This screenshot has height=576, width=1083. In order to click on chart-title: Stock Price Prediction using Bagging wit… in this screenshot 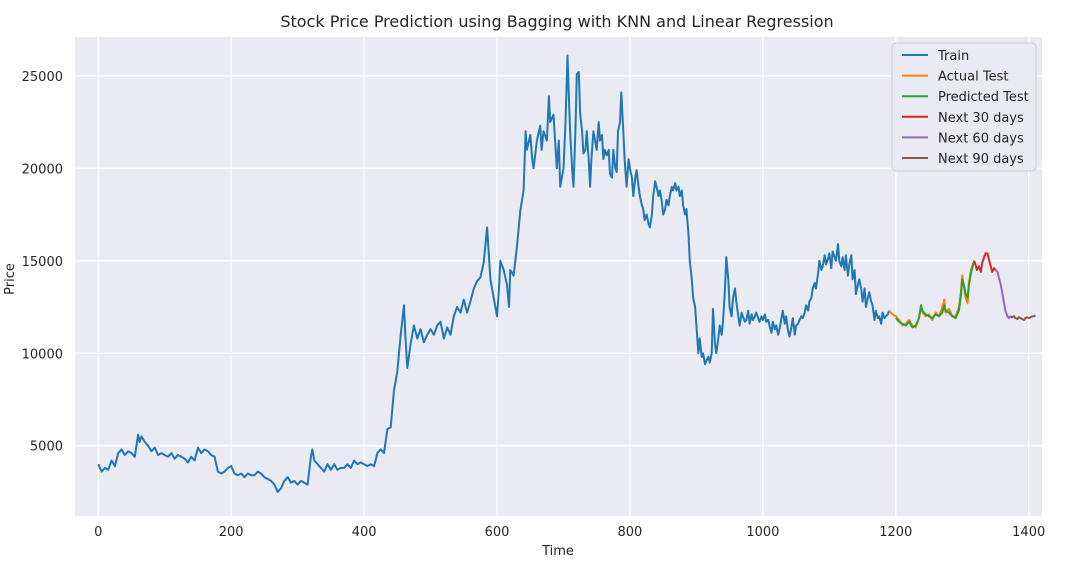, I will do `click(556, 21)`.